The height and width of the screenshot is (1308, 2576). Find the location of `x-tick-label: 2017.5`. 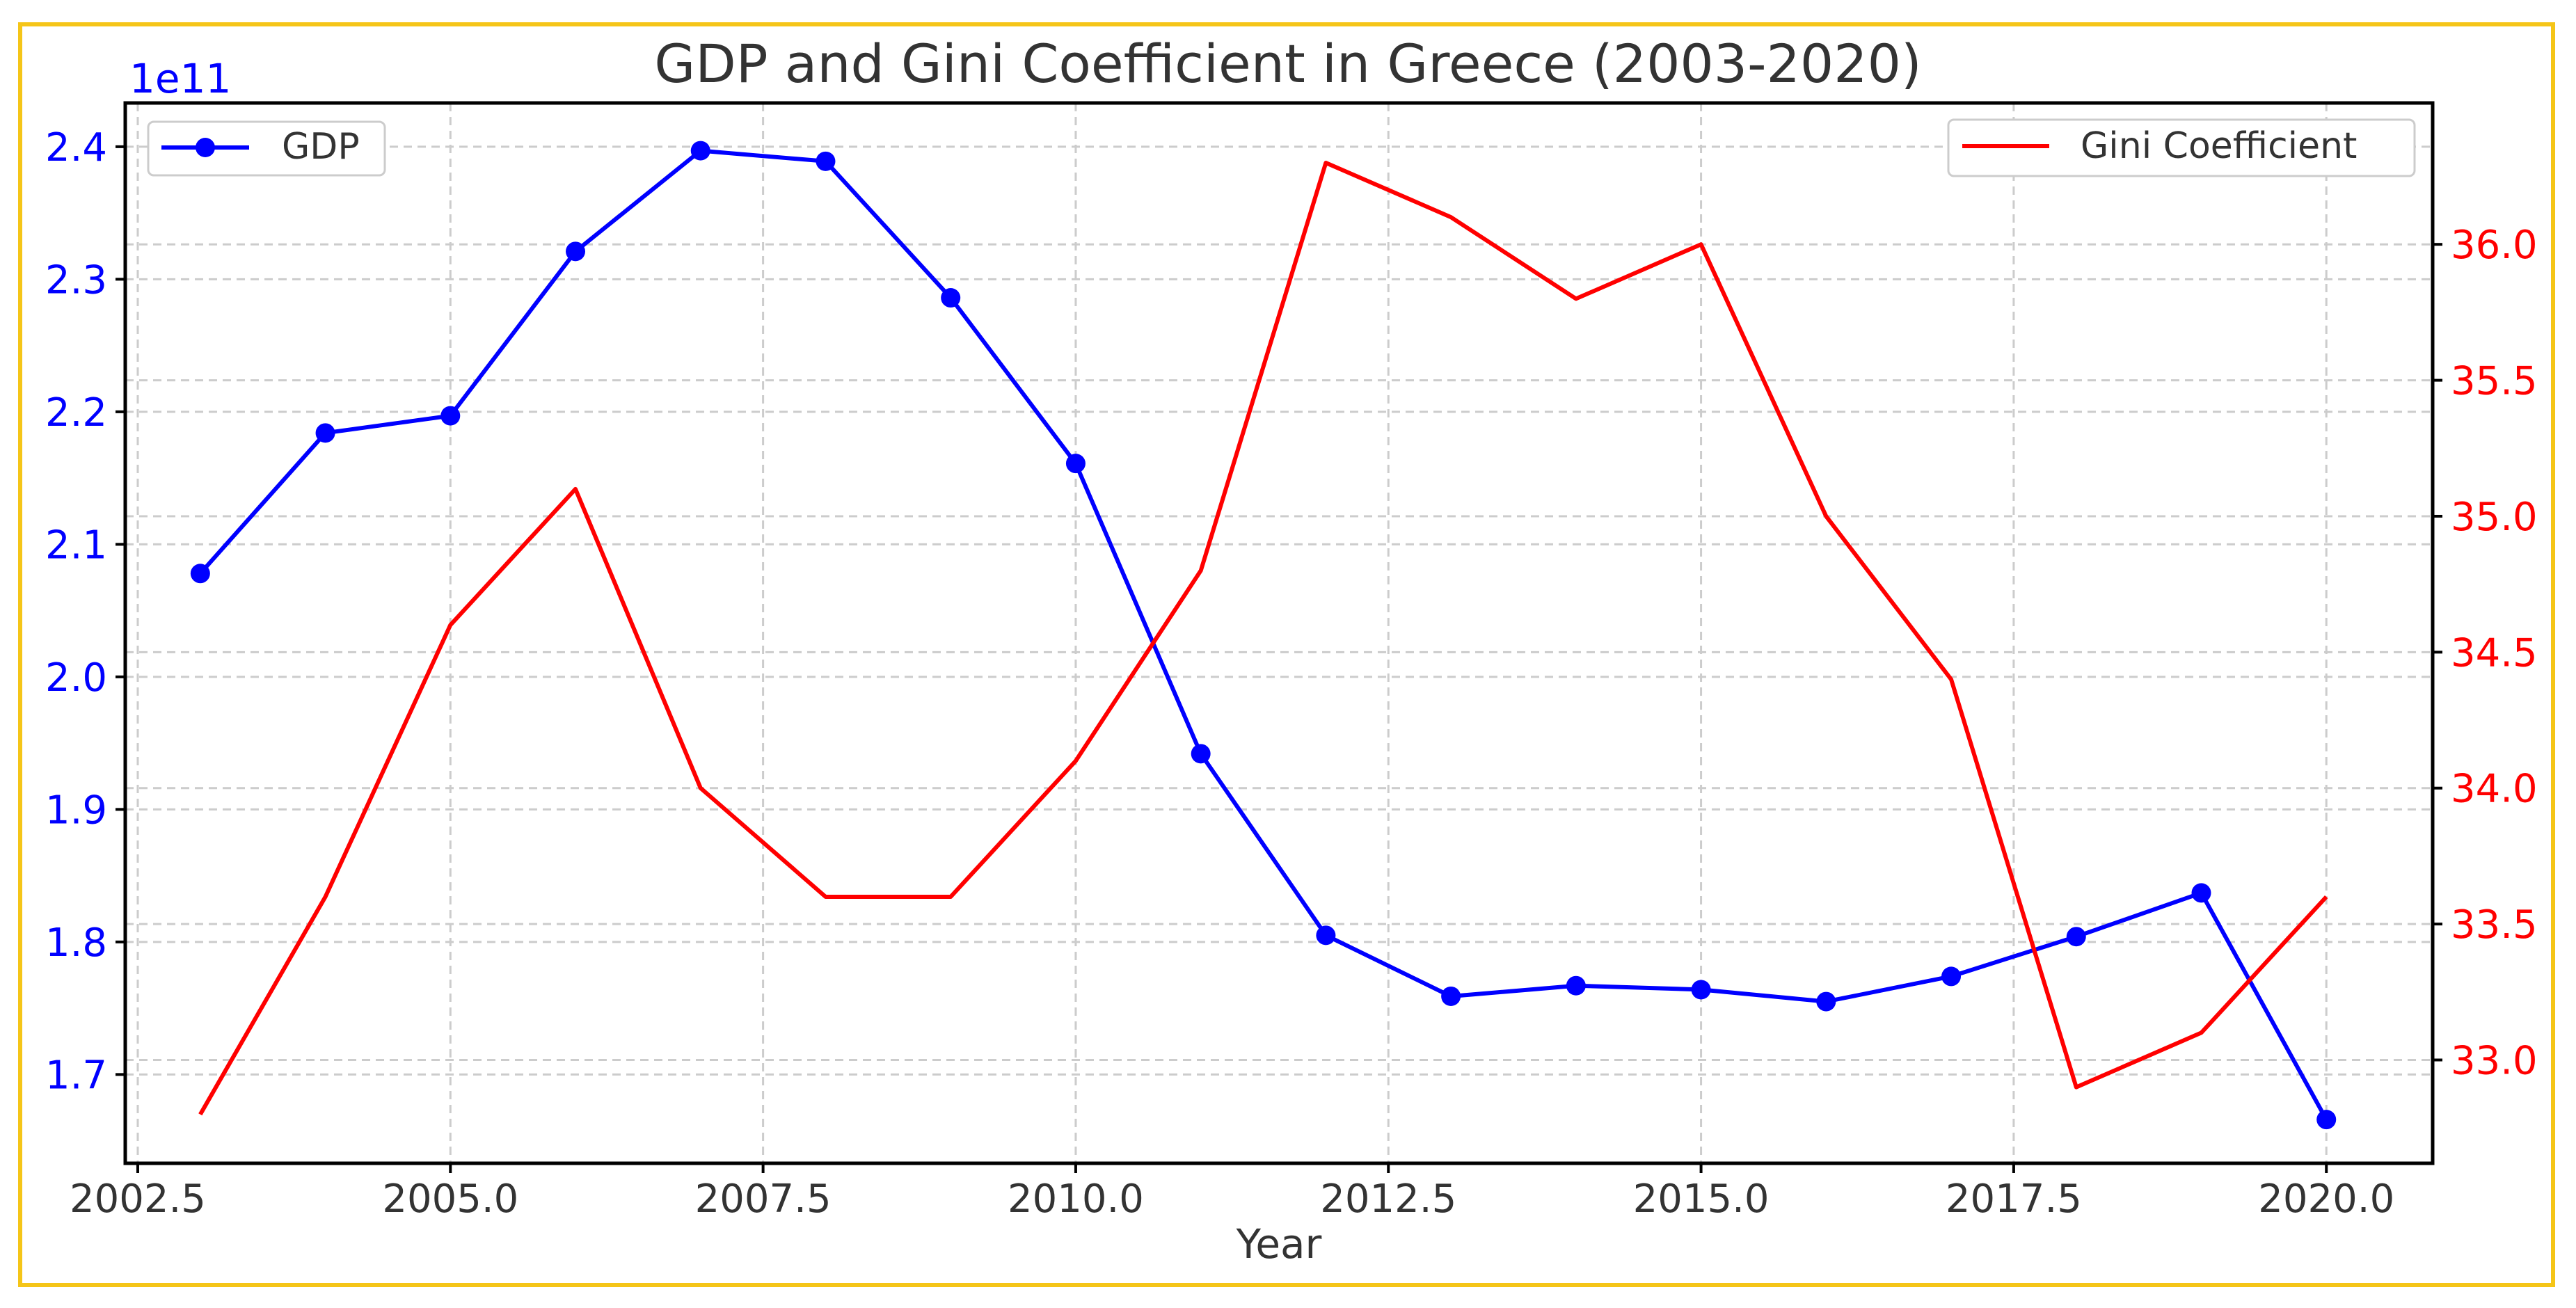

x-tick-label: 2017.5 is located at coordinates (2014, 1199).